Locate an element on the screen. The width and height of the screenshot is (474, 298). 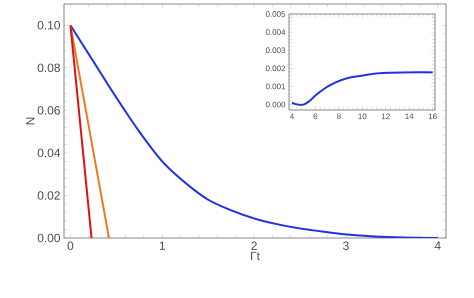
x-tick-label: 0 is located at coordinates (71, 246).